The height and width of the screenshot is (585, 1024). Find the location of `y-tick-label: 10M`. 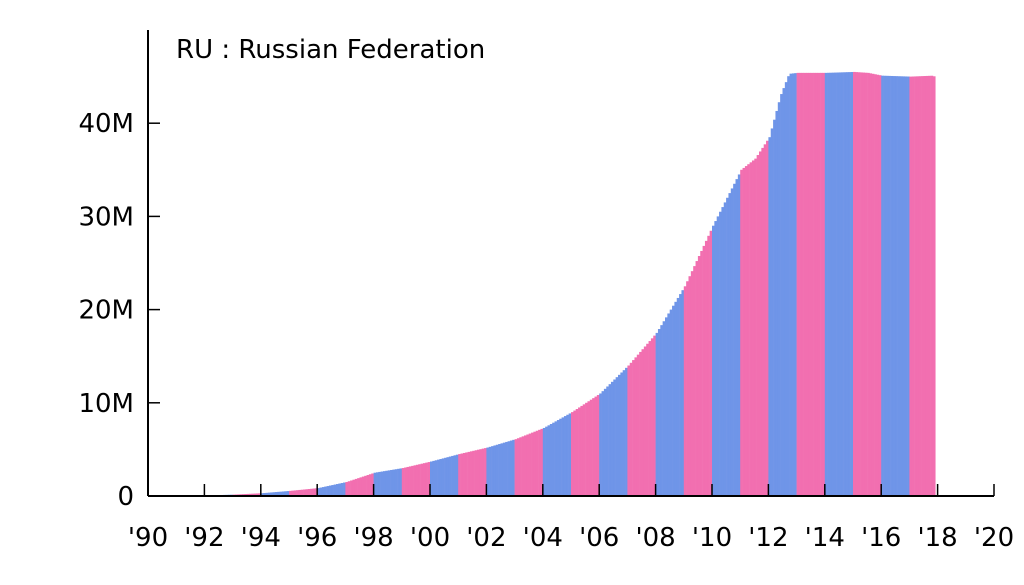

y-tick-label: 10M is located at coordinates (106, 404).